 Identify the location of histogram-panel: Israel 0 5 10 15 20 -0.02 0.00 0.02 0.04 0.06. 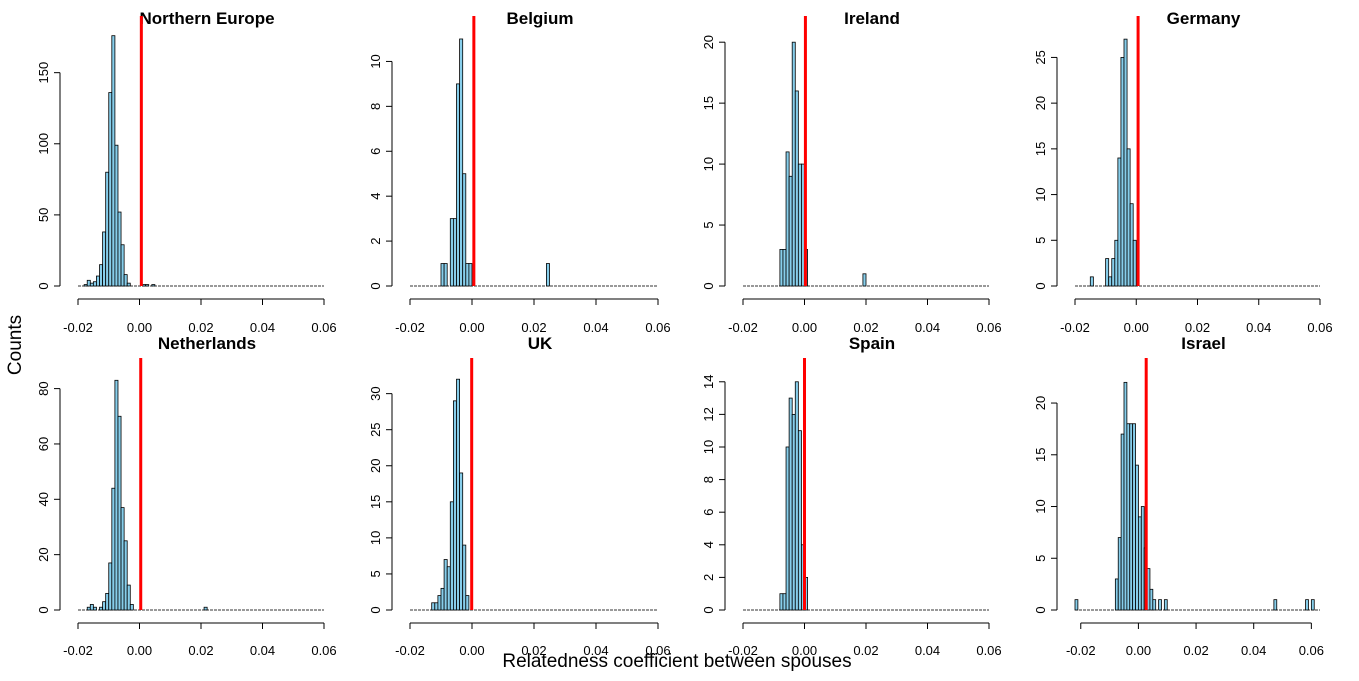
(1178, 496).